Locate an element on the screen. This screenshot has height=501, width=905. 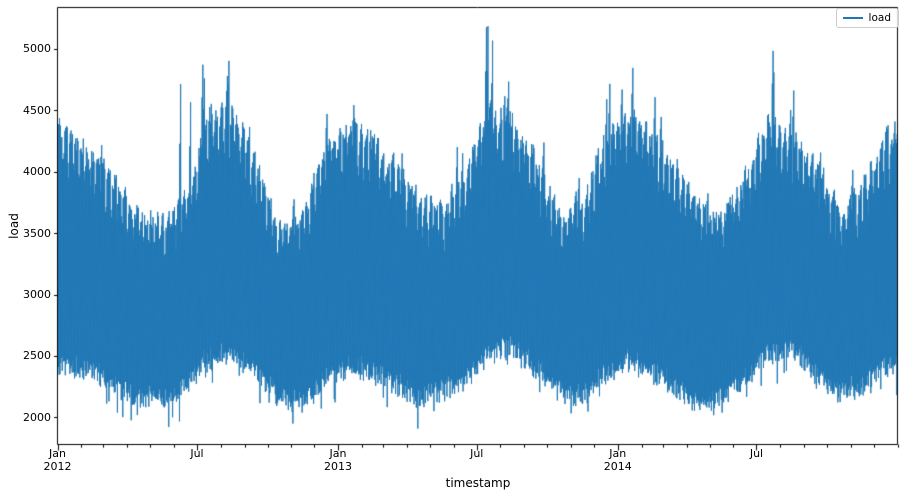
legend-label: load is located at coordinates (879, 18).